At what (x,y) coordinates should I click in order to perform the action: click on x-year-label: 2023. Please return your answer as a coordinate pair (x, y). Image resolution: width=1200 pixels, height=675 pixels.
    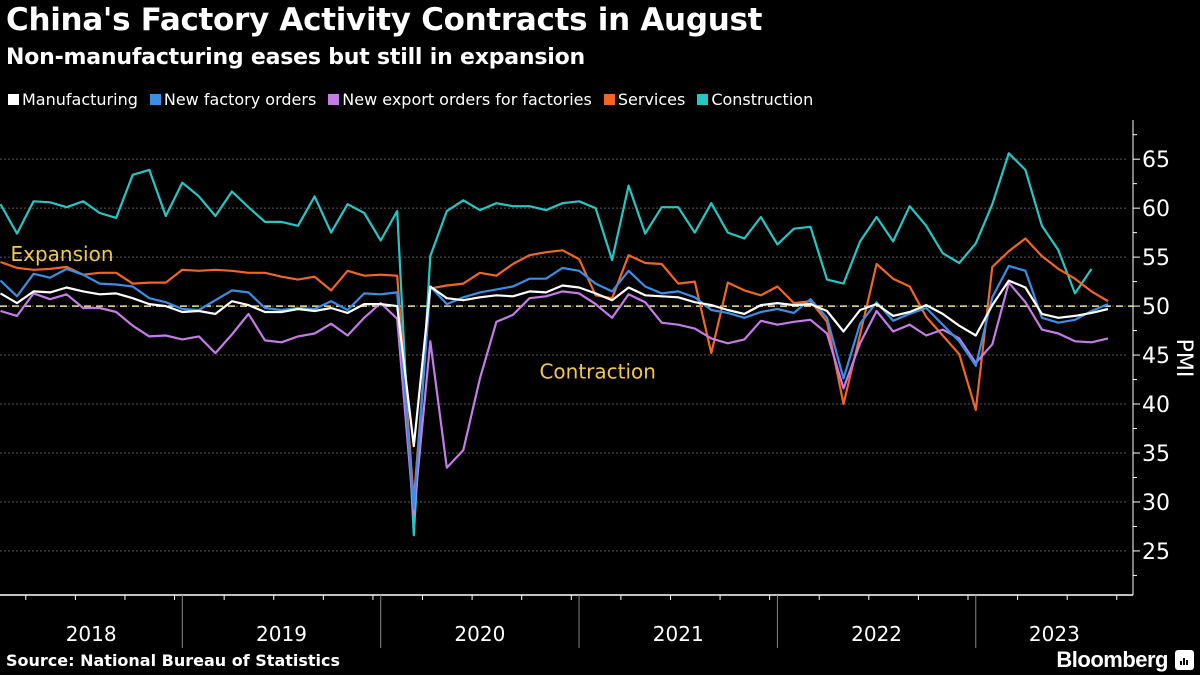
    Looking at the image, I should click on (1054, 634).